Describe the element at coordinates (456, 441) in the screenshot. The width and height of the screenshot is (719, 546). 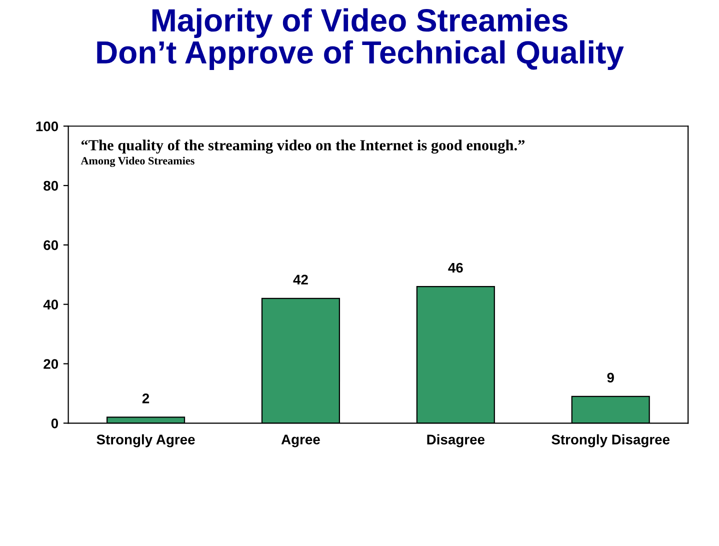
I see `x-tick-label: Disagree` at that location.